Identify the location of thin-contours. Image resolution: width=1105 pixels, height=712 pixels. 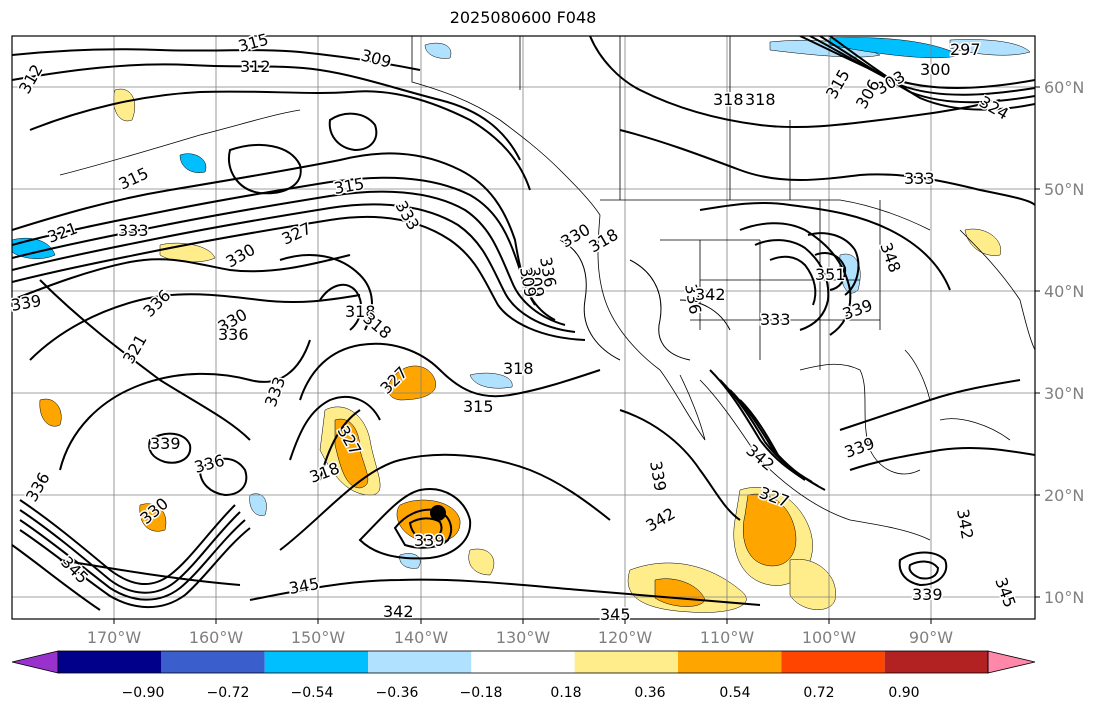
(645, 300).